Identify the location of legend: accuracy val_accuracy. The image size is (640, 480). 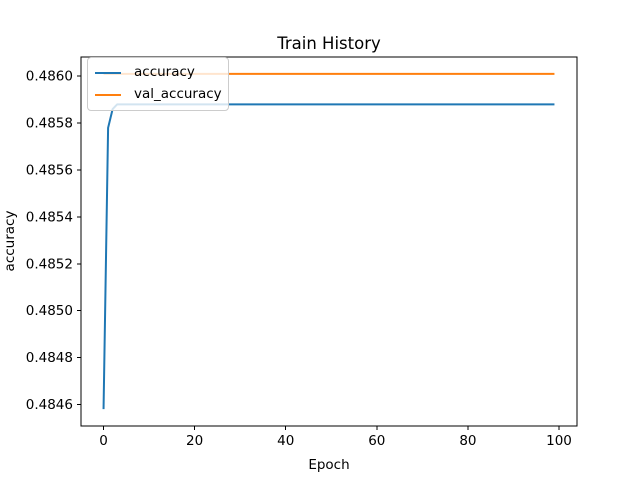
(158, 84).